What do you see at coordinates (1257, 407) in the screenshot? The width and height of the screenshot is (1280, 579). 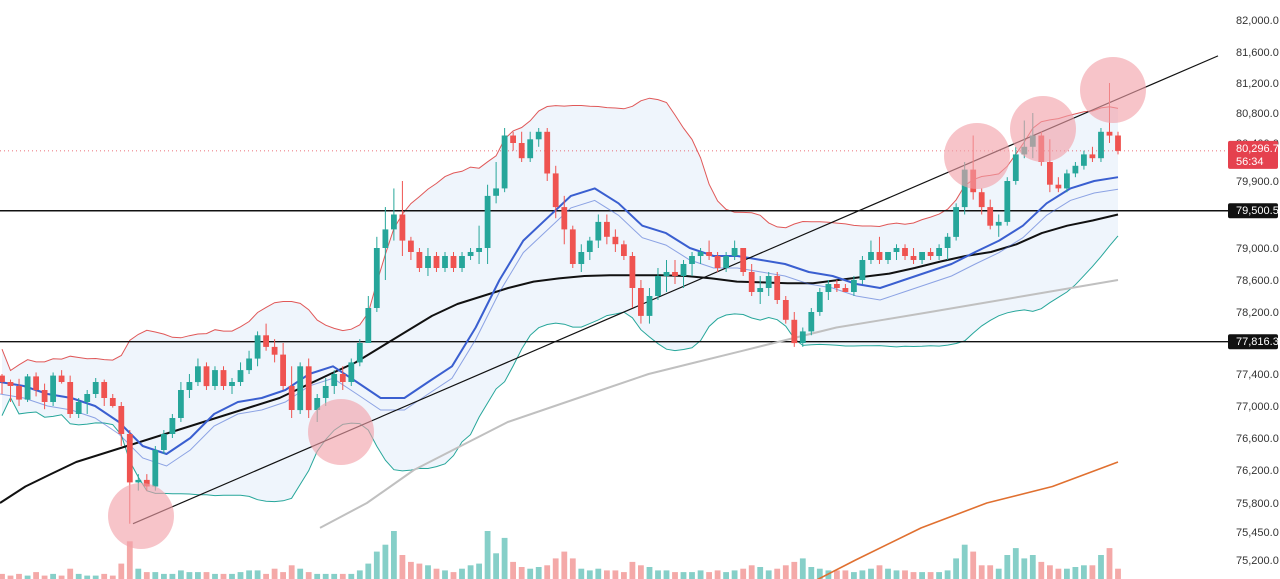 I see `y-tick-label: 77,000.0` at bounding box center [1257, 407].